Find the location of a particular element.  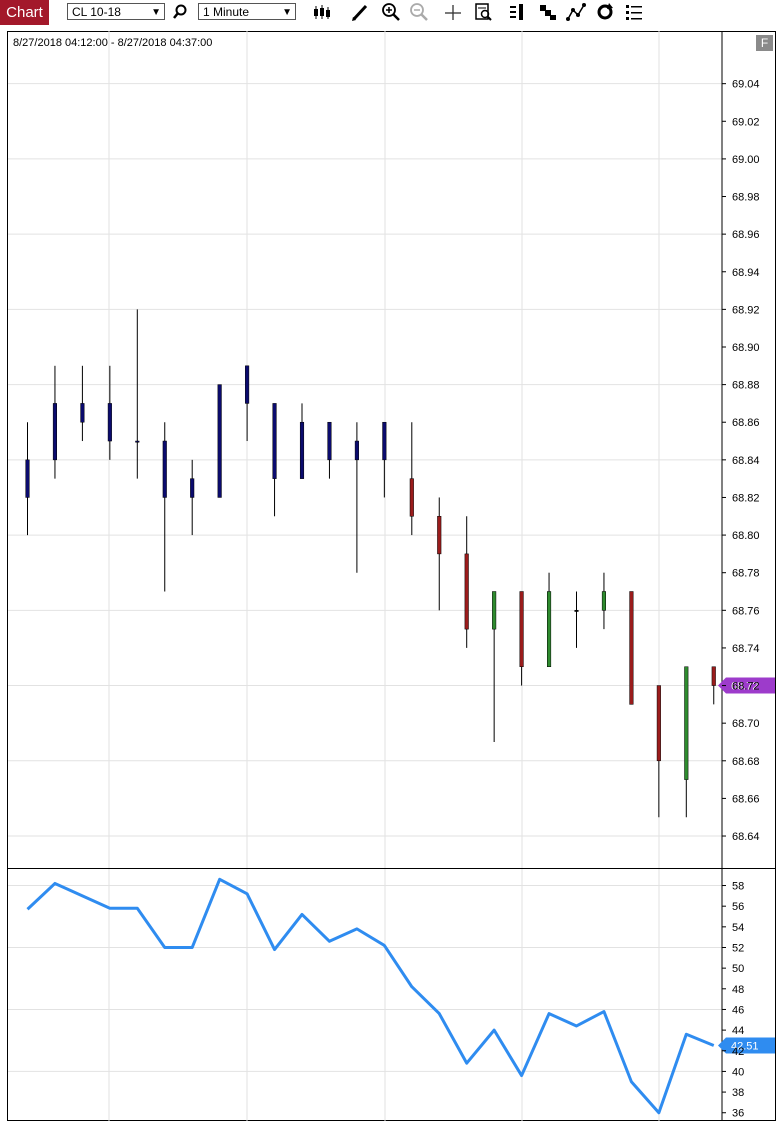

interval-select-value: 1 Minute is located at coordinates (226, 12).